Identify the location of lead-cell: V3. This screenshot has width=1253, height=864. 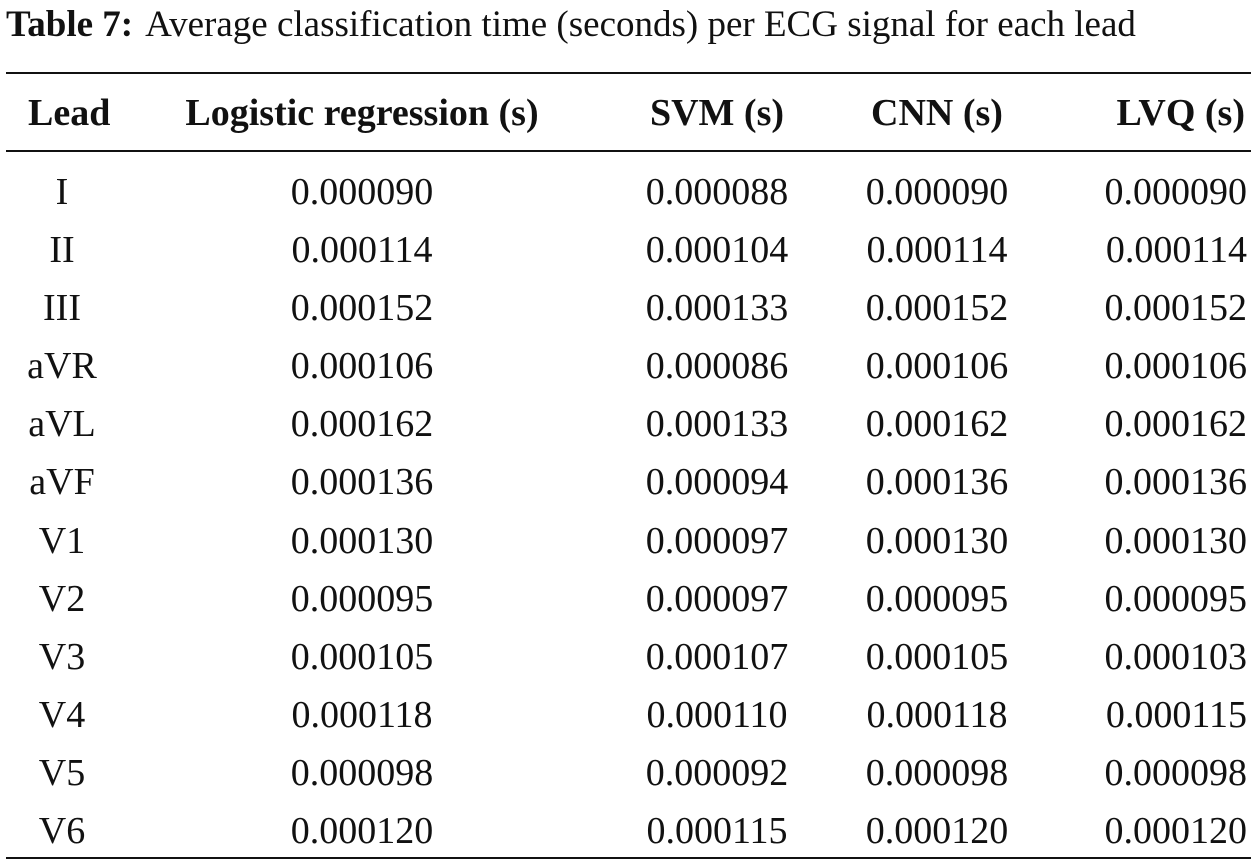
(62, 656).